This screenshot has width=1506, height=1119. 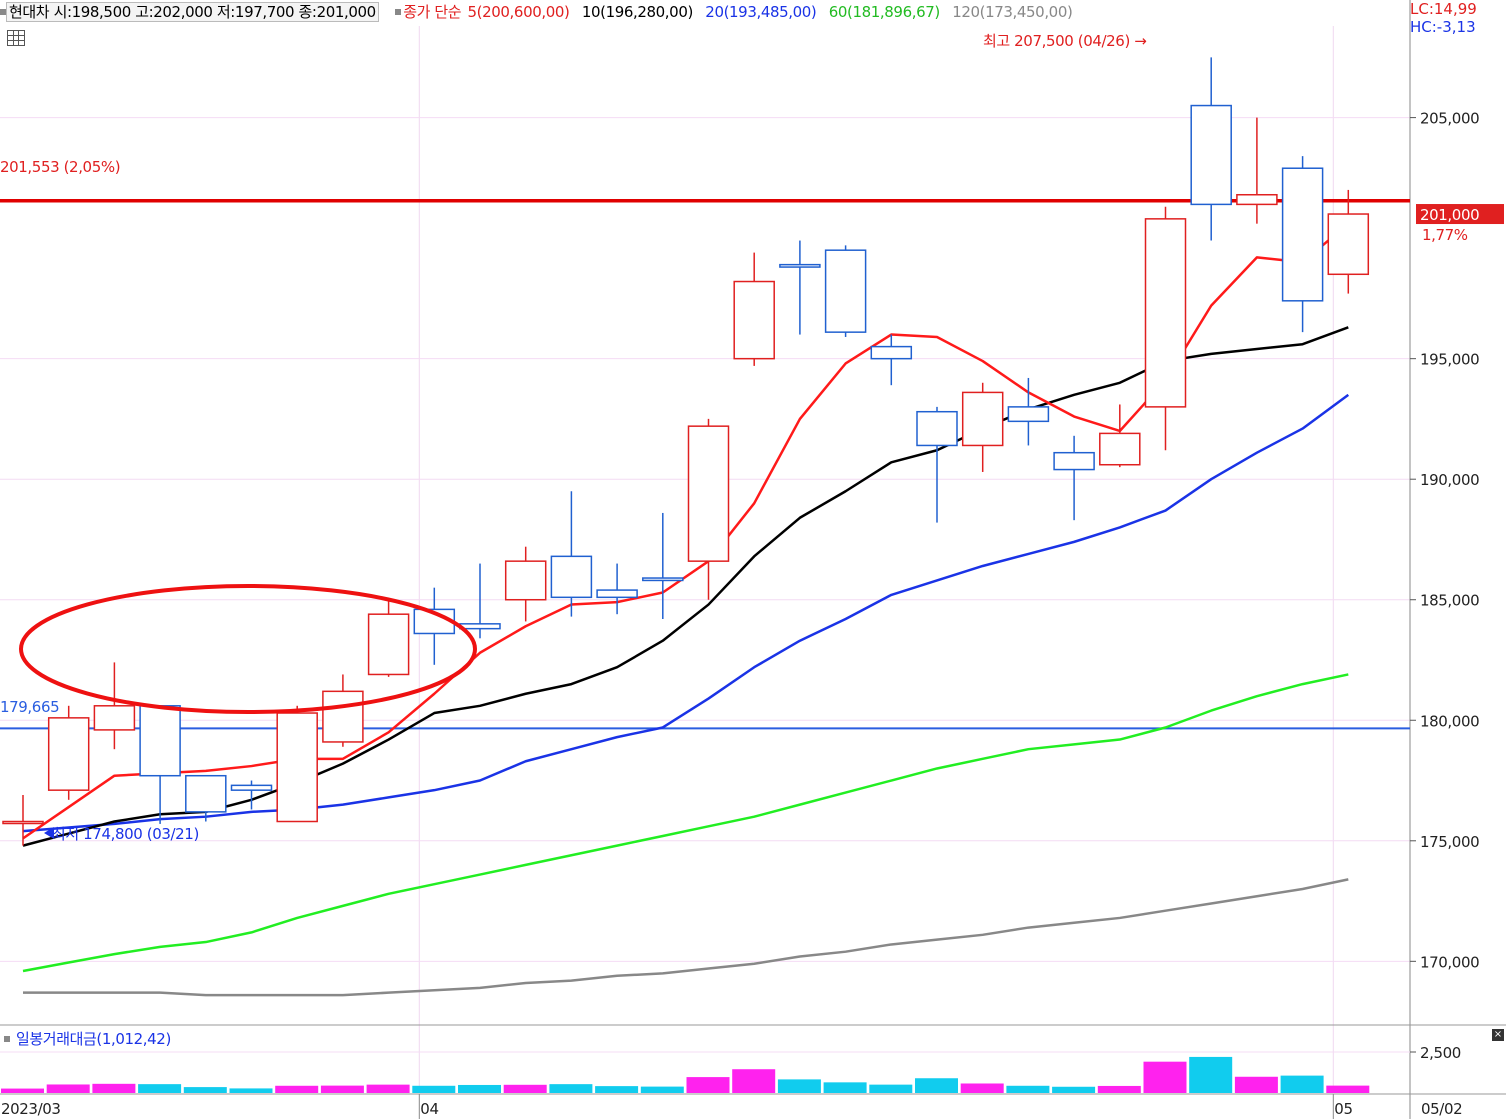 I want to click on volume-bars, so click(x=685, y=1074).